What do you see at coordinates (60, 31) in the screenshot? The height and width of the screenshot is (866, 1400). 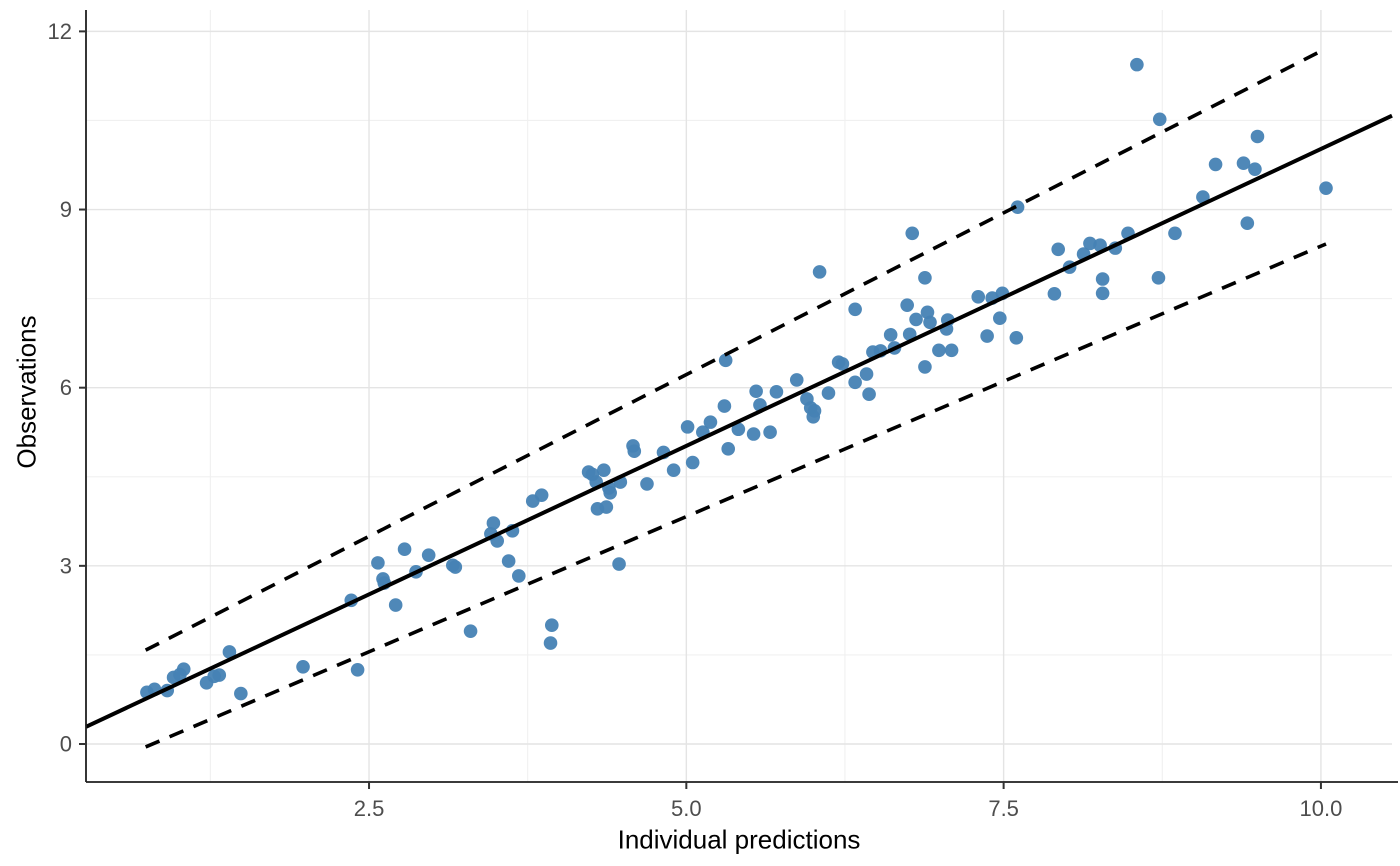 I see `y-tick-label: 12` at bounding box center [60, 31].